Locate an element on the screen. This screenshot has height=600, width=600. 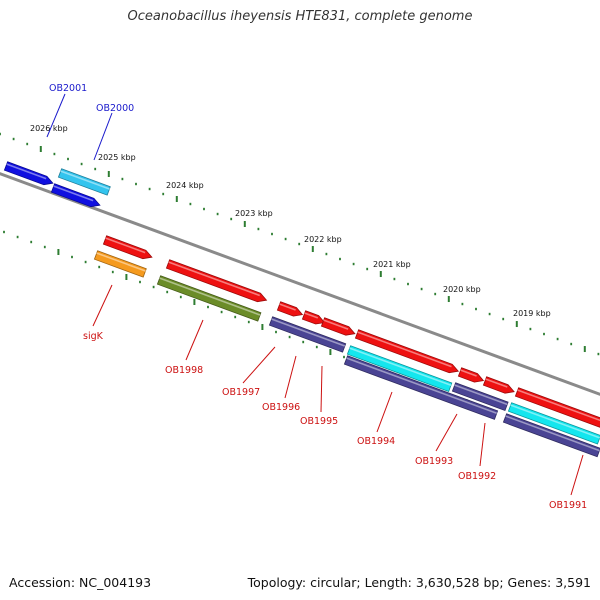
gene-ob1993-red-highlight is located at coordinates (468, 373).